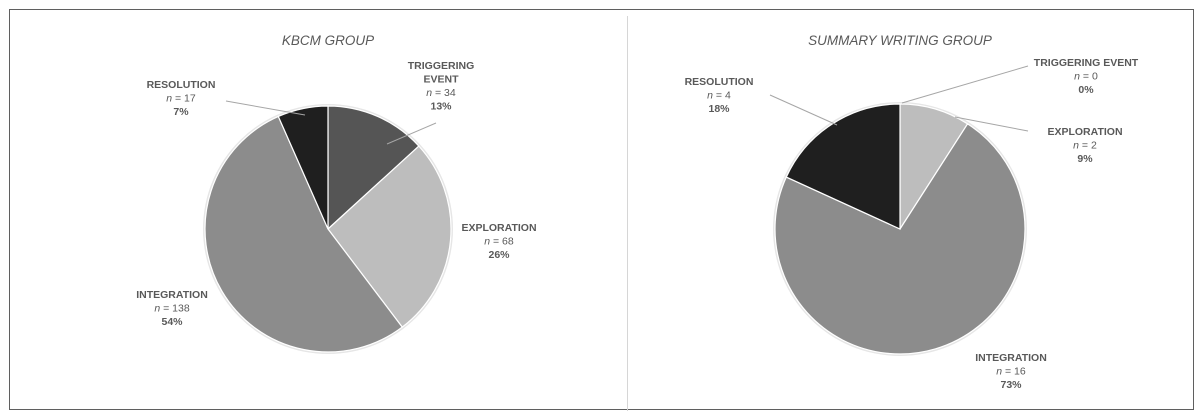 This screenshot has height=420, width=1204. I want to click on slice-percent-label: 54%, so click(172, 322).